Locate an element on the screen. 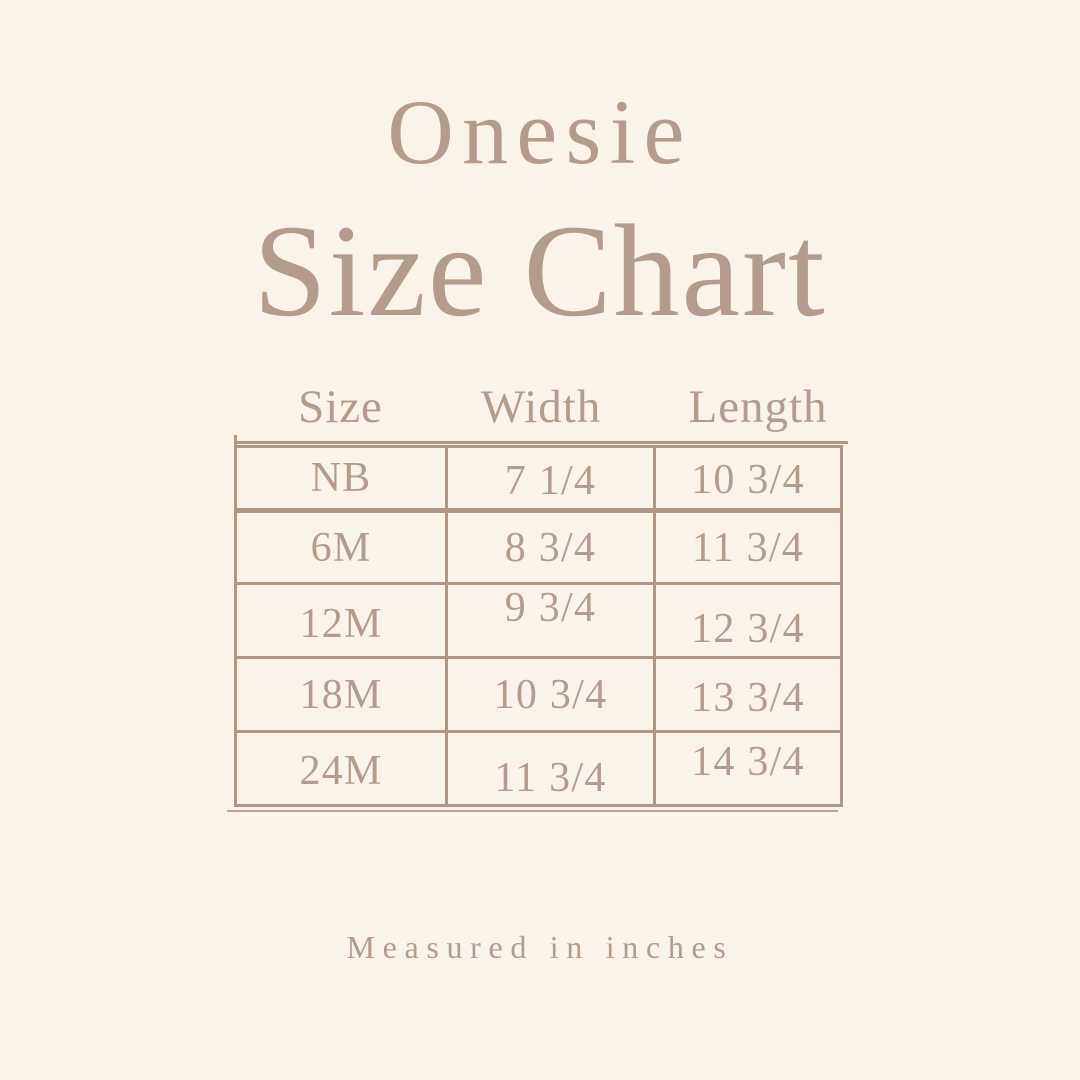 This screenshot has height=1080, width=1080. table-cell-length: 12 3/4 is located at coordinates (748, 619).